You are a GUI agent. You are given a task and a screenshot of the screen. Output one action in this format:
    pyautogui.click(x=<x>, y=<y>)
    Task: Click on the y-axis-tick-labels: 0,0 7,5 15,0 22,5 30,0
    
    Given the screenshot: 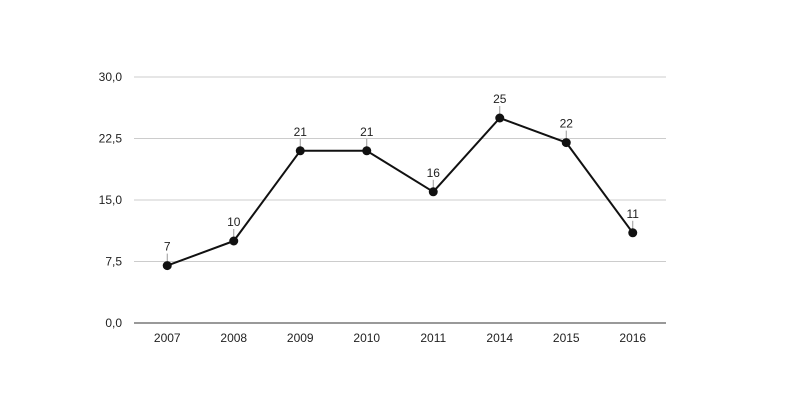 What is the action you would take?
    pyautogui.click(x=111, y=200)
    